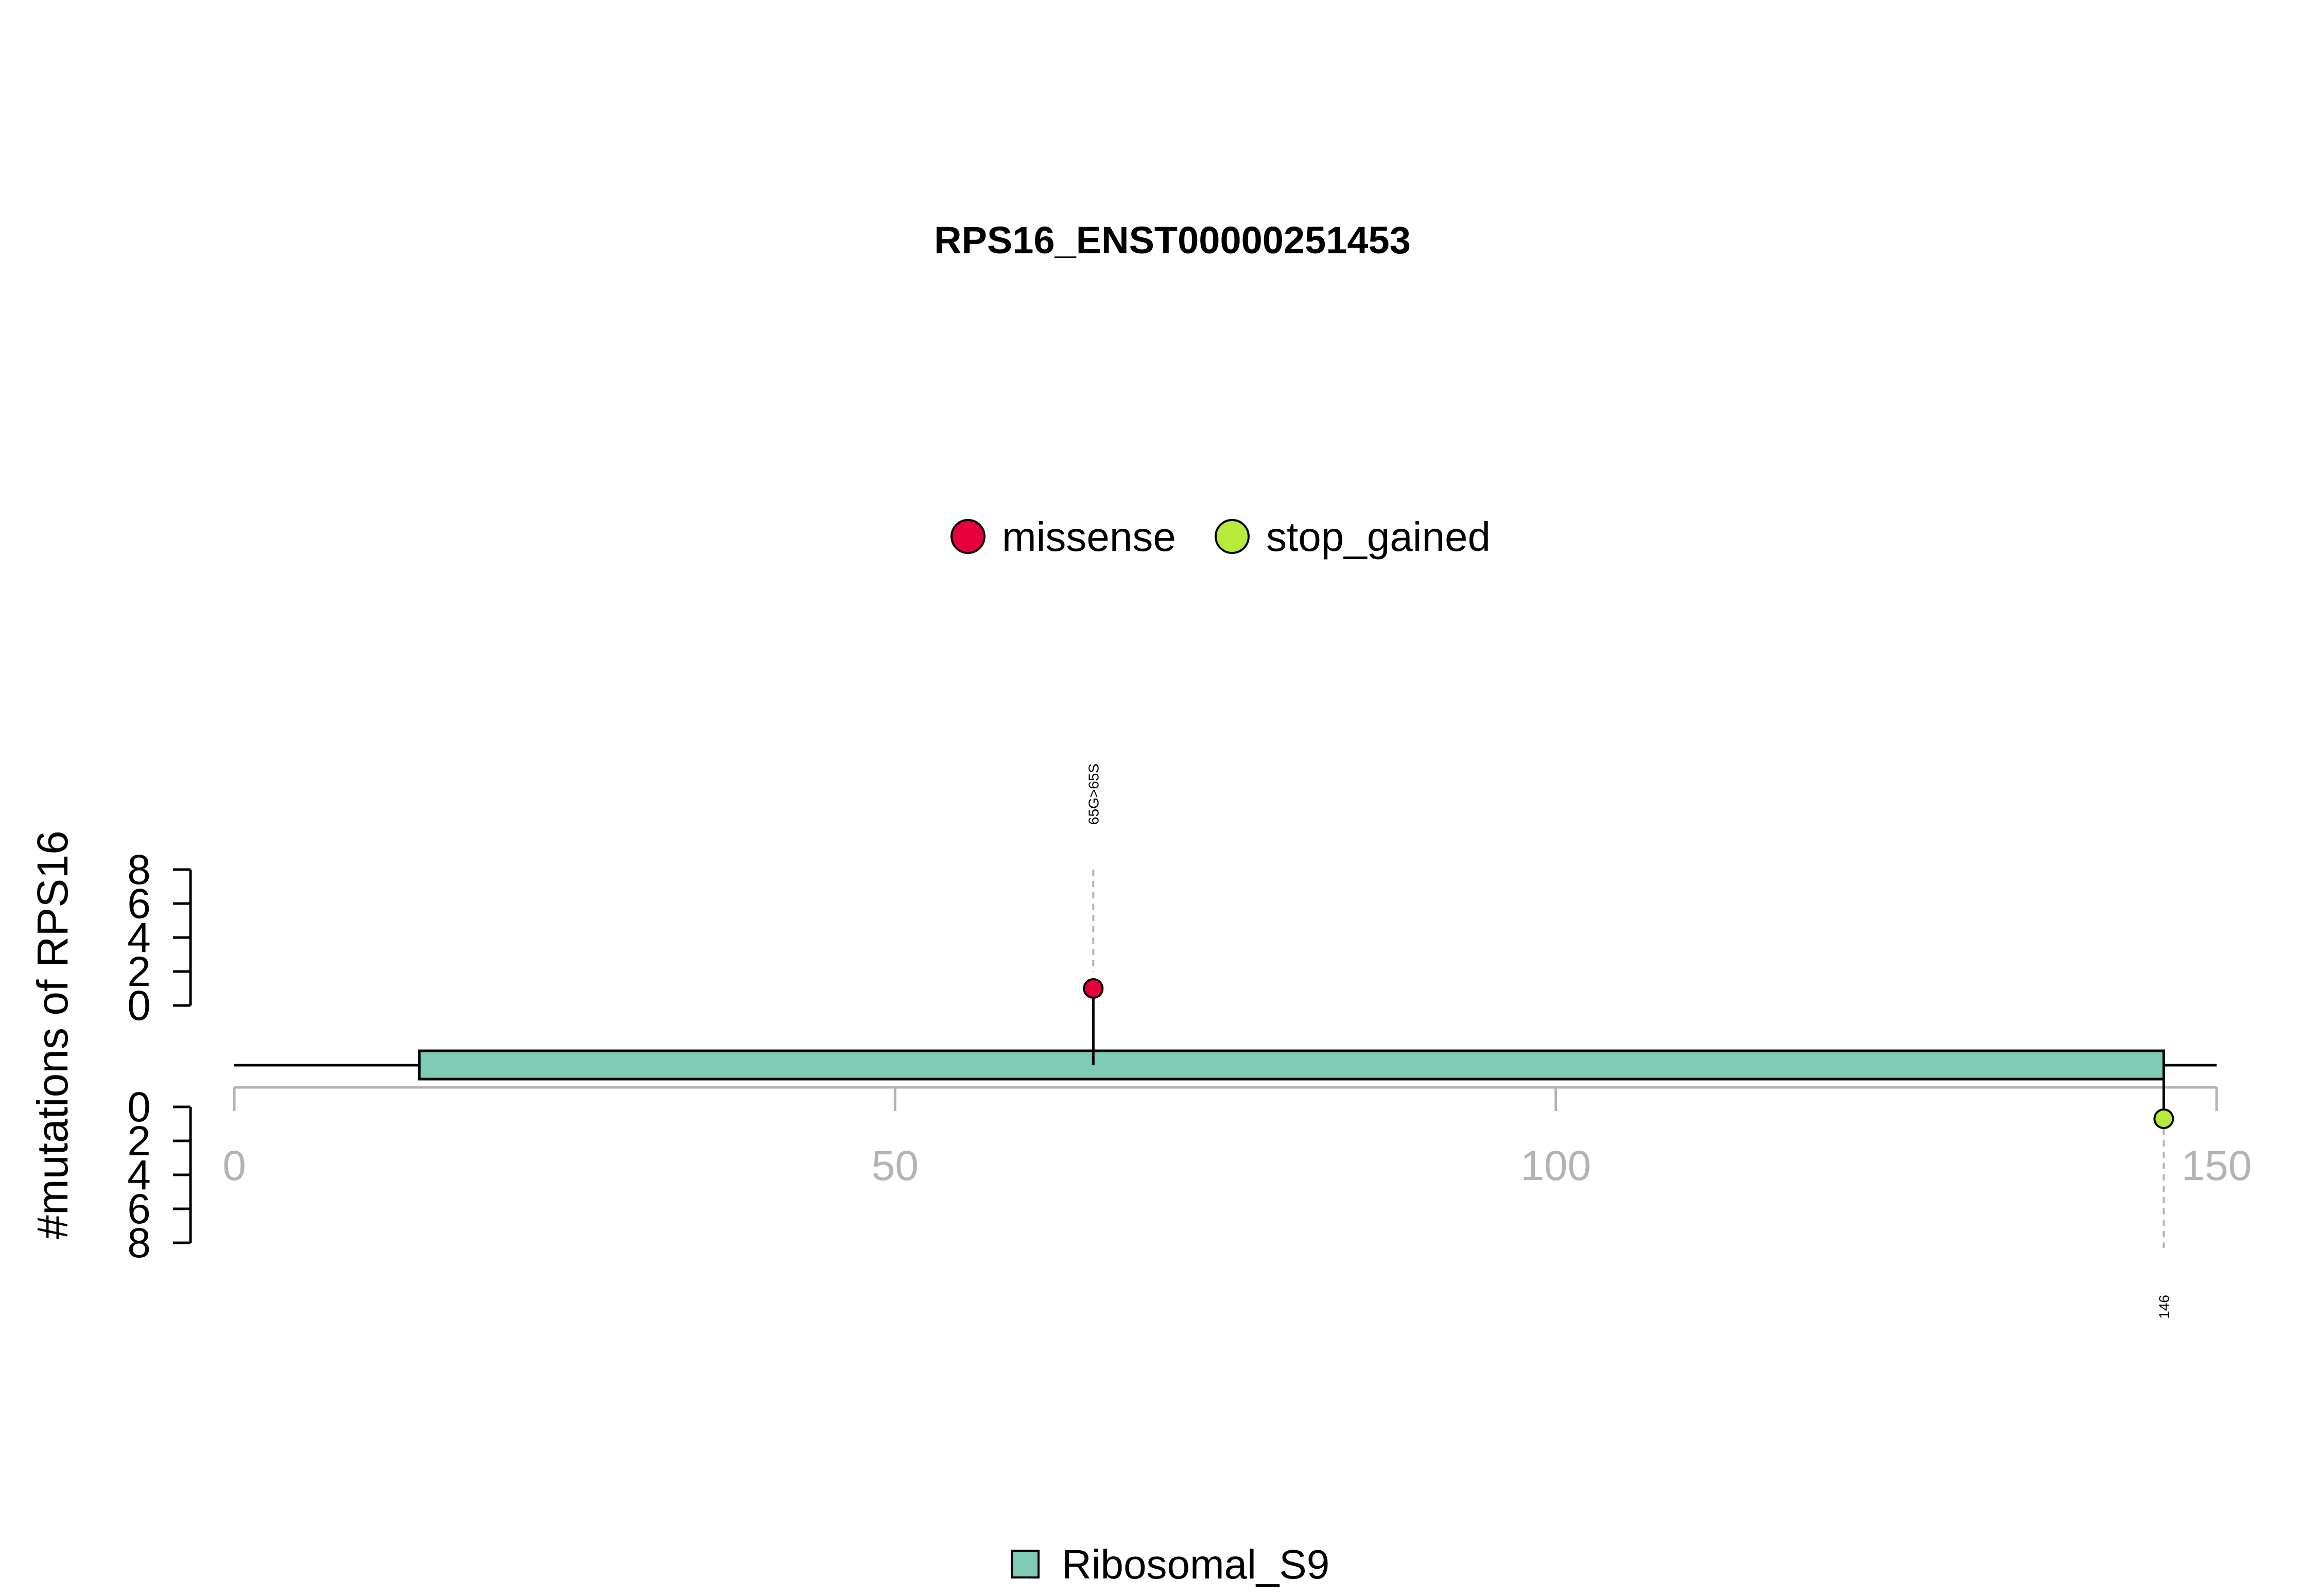 The image size is (2317, 1596). What do you see at coordinates (139, 904) in the screenshot?
I see `upper-y-tick-label: 6` at bounding box center [139, 904].